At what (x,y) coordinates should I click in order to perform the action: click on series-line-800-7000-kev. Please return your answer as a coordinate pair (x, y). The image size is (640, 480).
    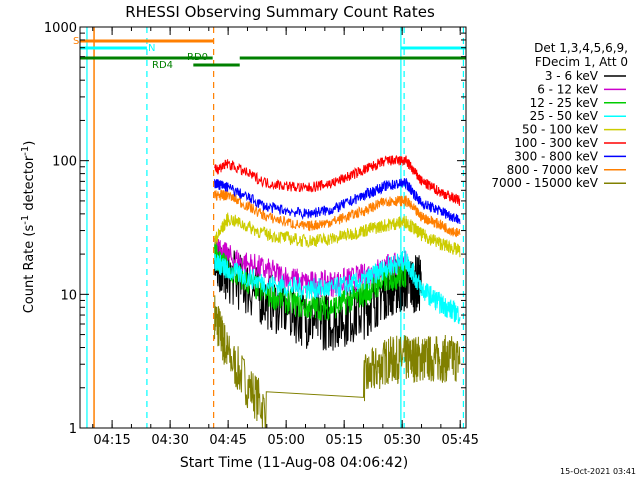
    Looking at the image, I should click on (337, 213).